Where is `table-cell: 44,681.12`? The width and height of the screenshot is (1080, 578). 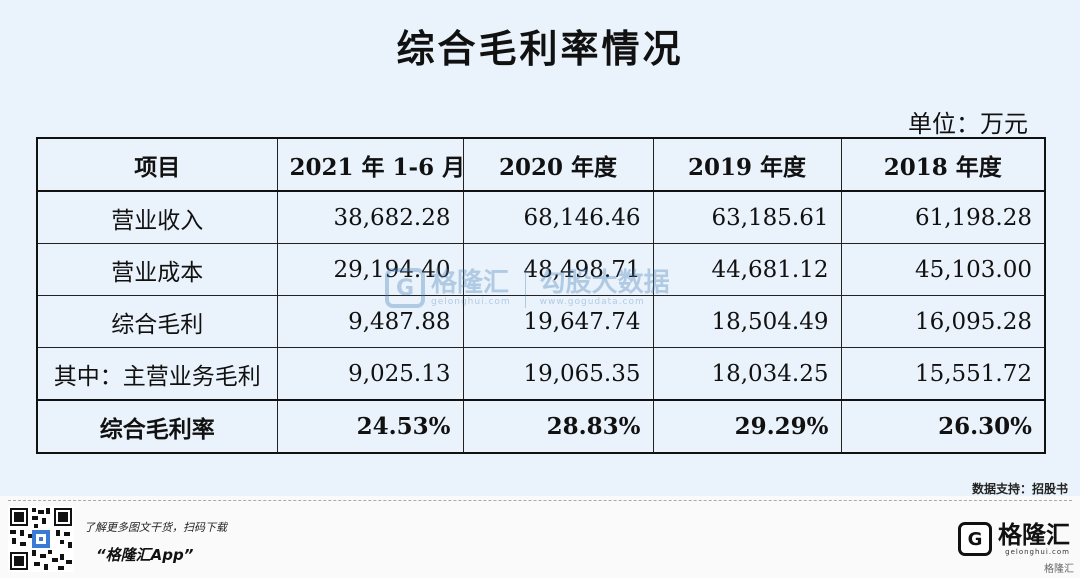
table-cell: 44,681.12 is located at coordinates (747, 269).